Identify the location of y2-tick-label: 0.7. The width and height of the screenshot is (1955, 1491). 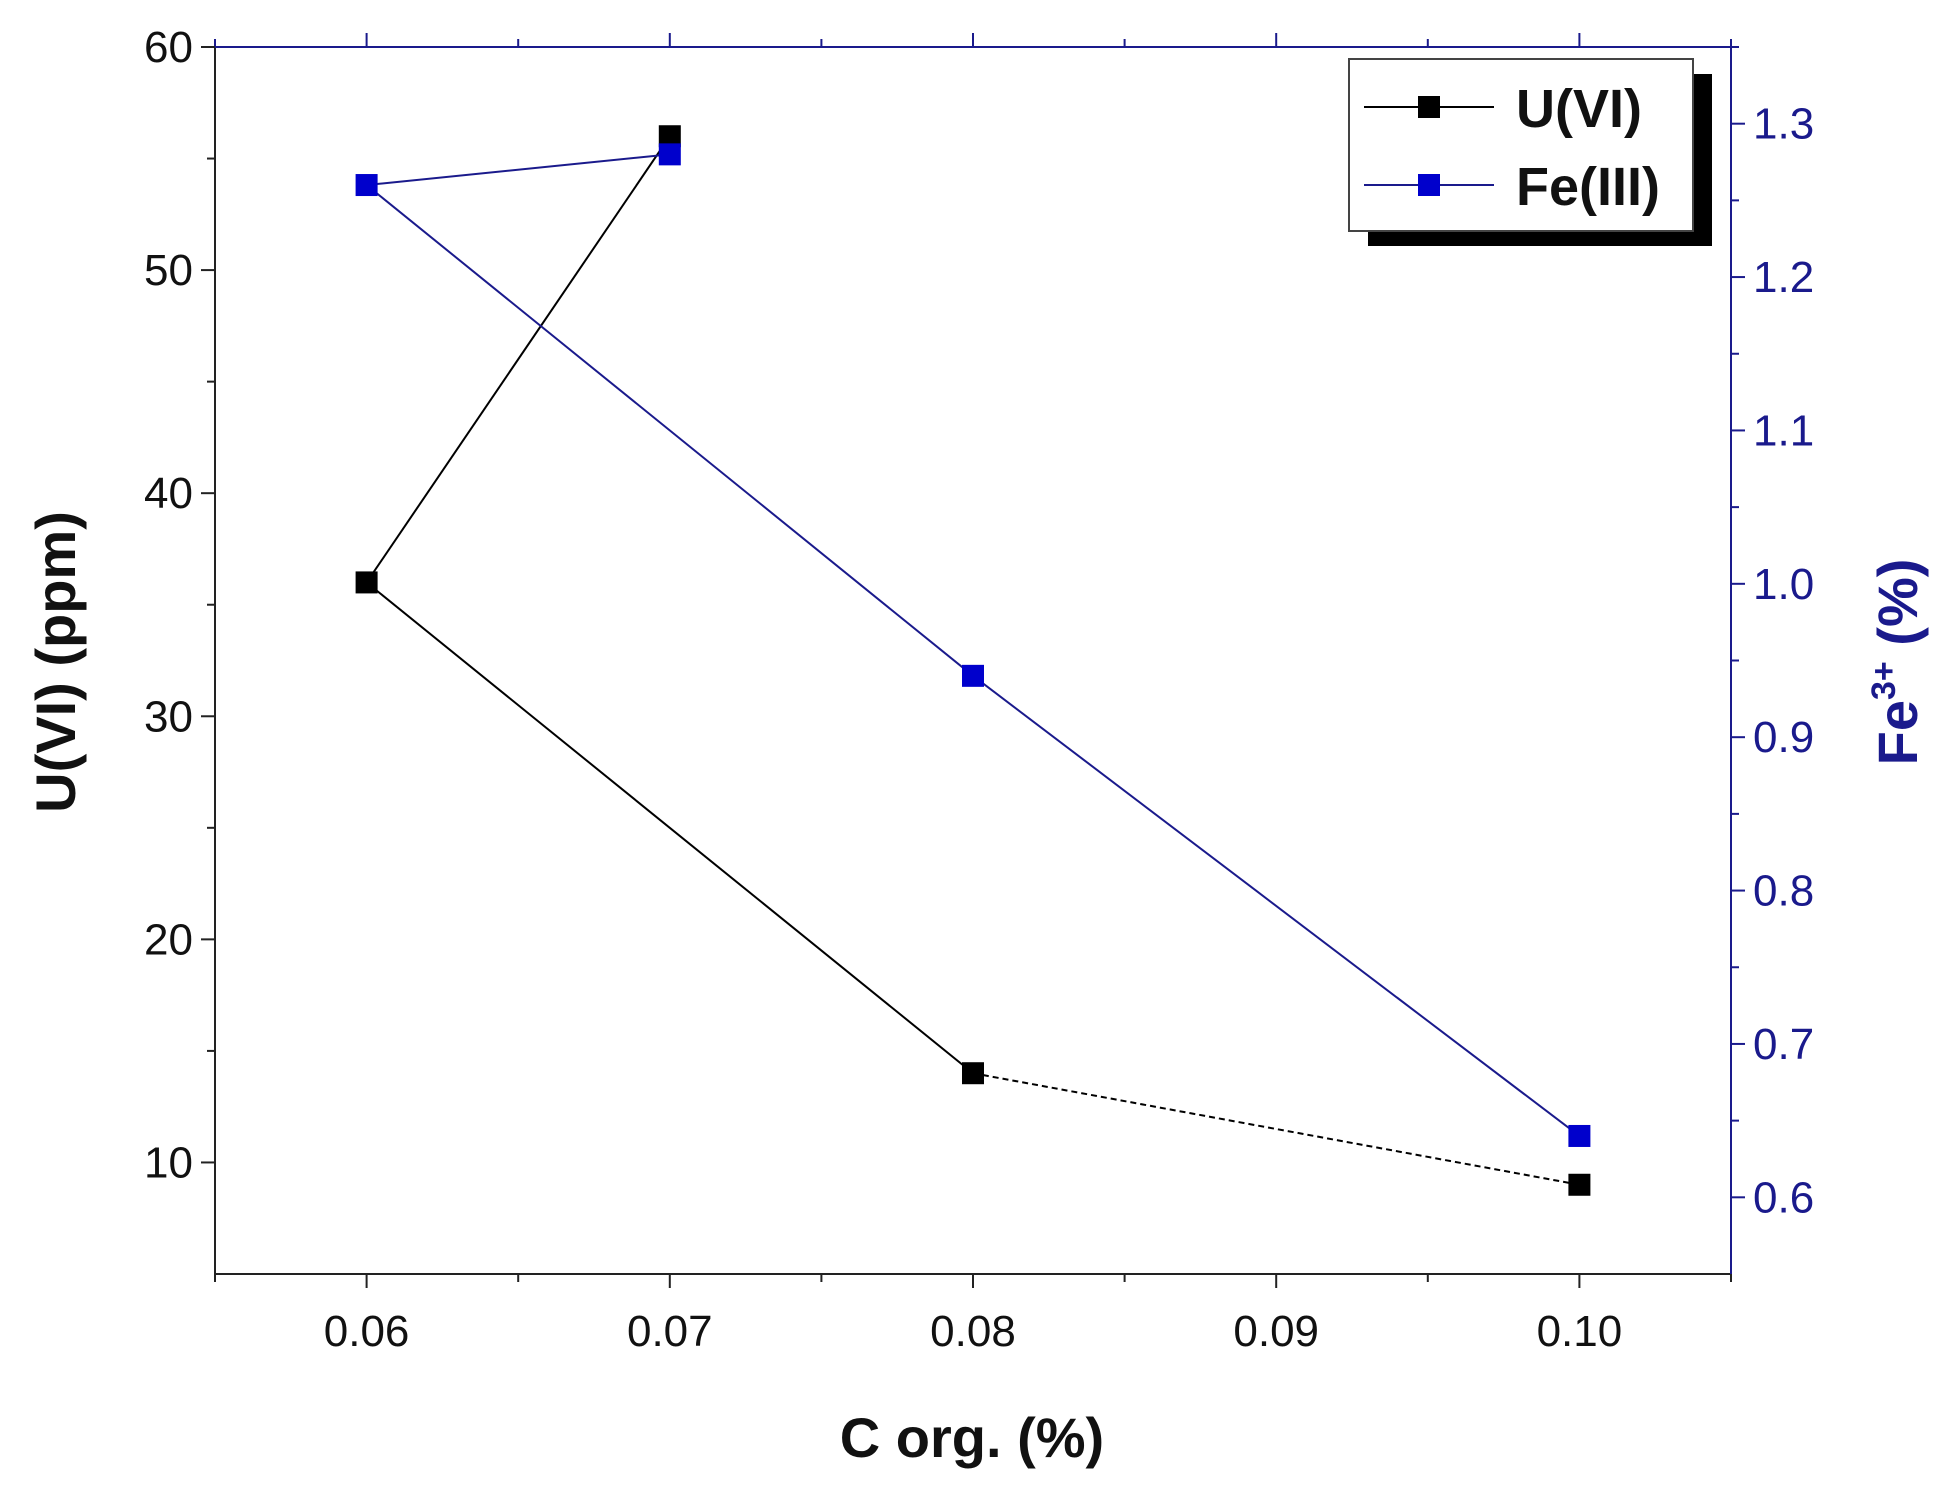
(1783, 1044).